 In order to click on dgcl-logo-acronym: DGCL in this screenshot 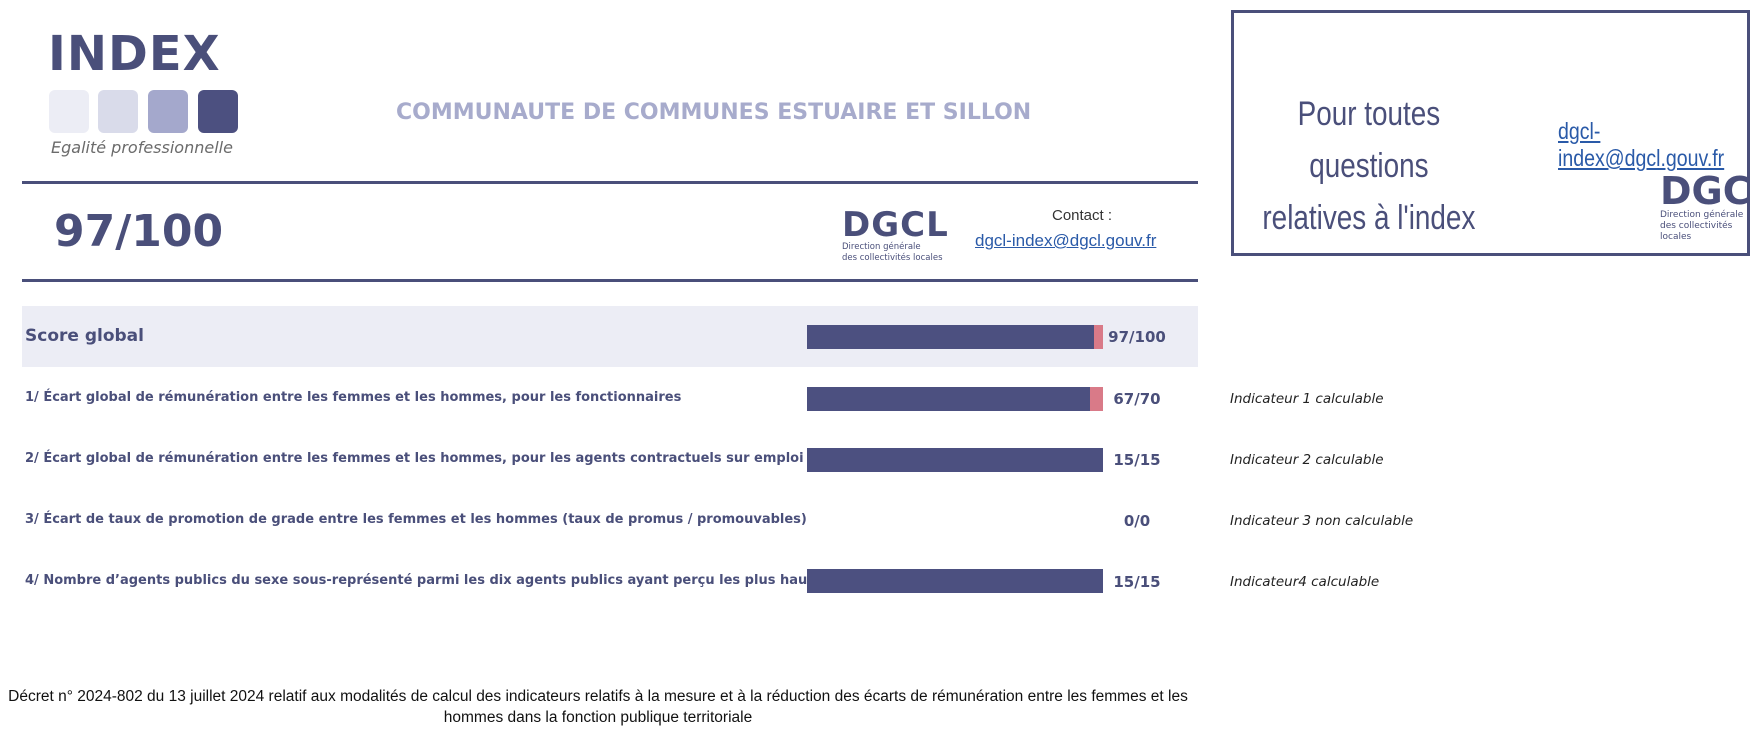, I will do `click(895, 225)`.